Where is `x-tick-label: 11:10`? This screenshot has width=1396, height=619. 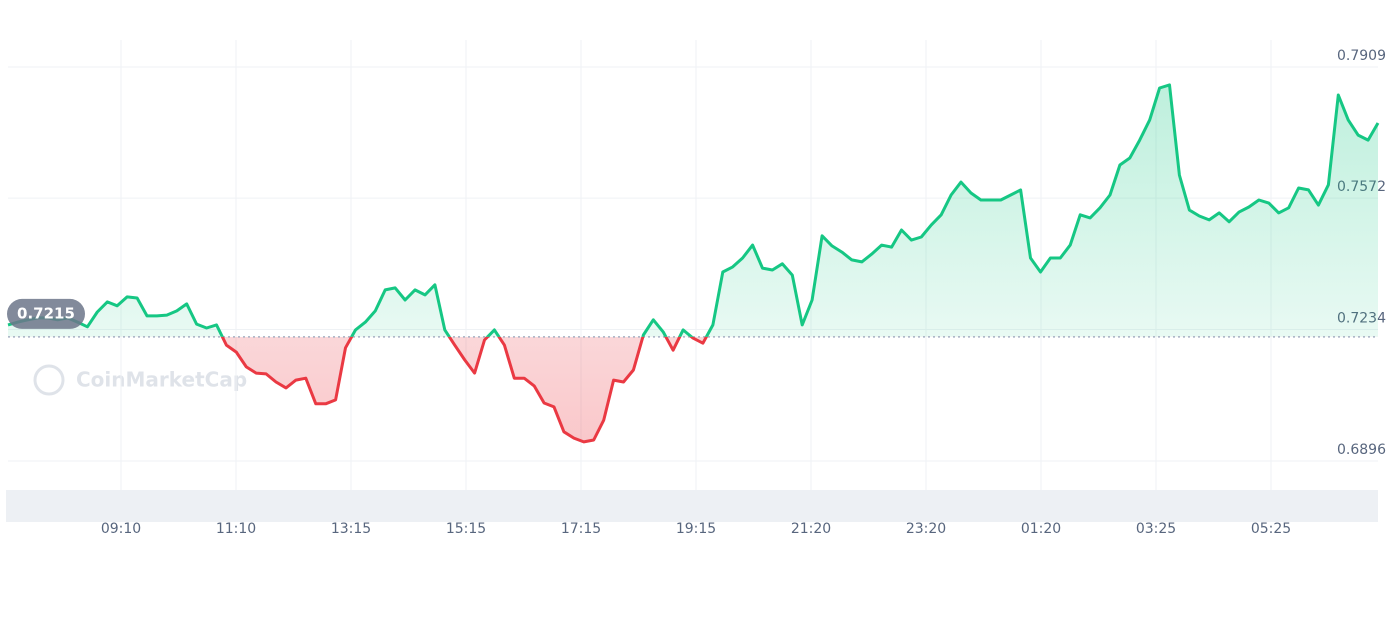 x-tick-label: 11:10 is located at coordinates (236, 529).